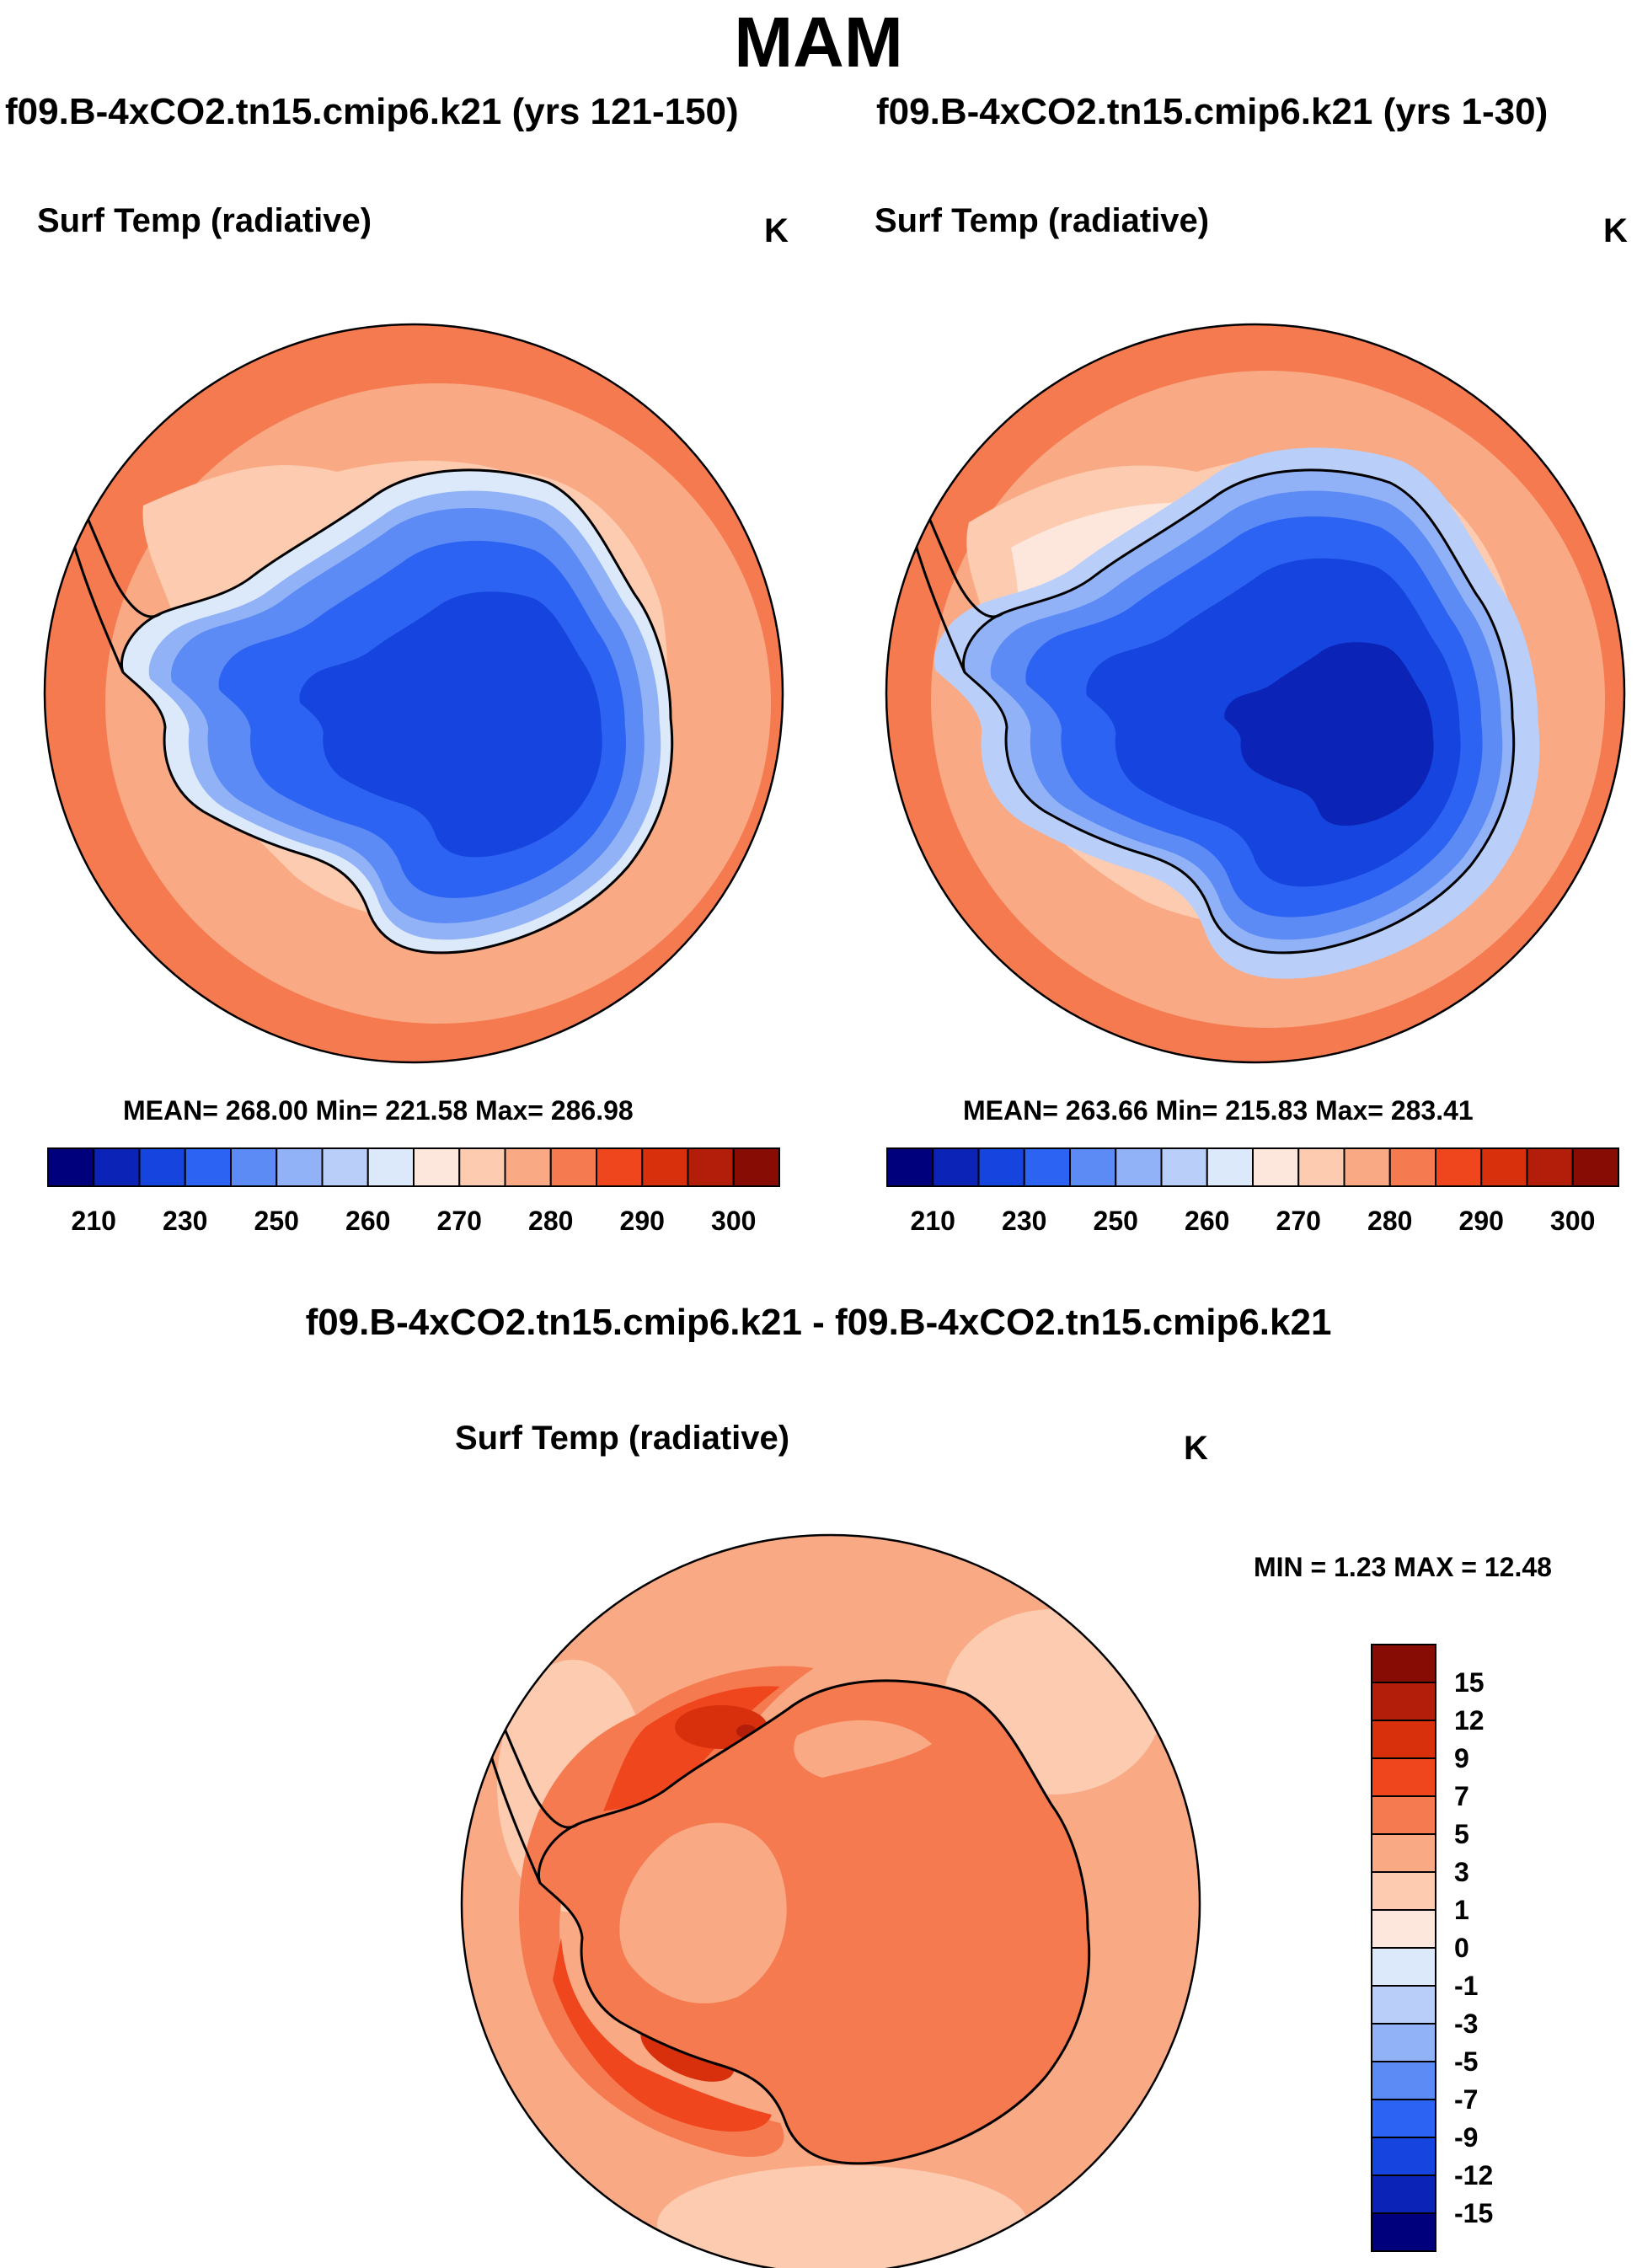 The width and height of the screenshot is (1637, 2268). Describe the element at coordinates (1461, 1758) in the screenshot. I see `diff-colorbar-tick-label: 9` at that location.